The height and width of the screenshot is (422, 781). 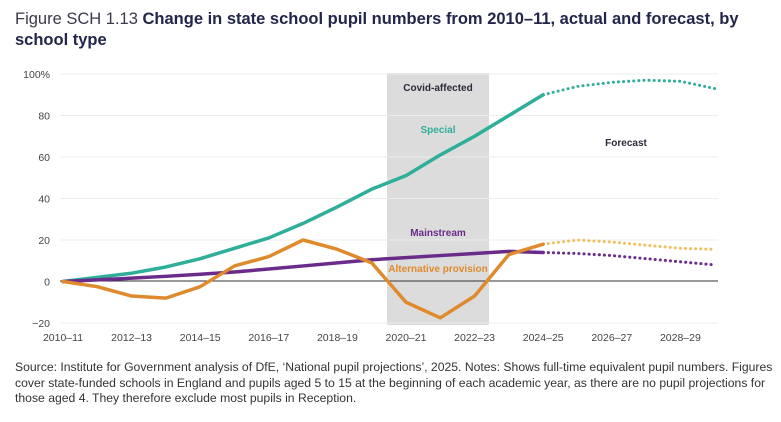 What do you see at coordinates (41, 324) in the screenshot?
I see `y-tick-label: −20` at bounding box center [41, 324].